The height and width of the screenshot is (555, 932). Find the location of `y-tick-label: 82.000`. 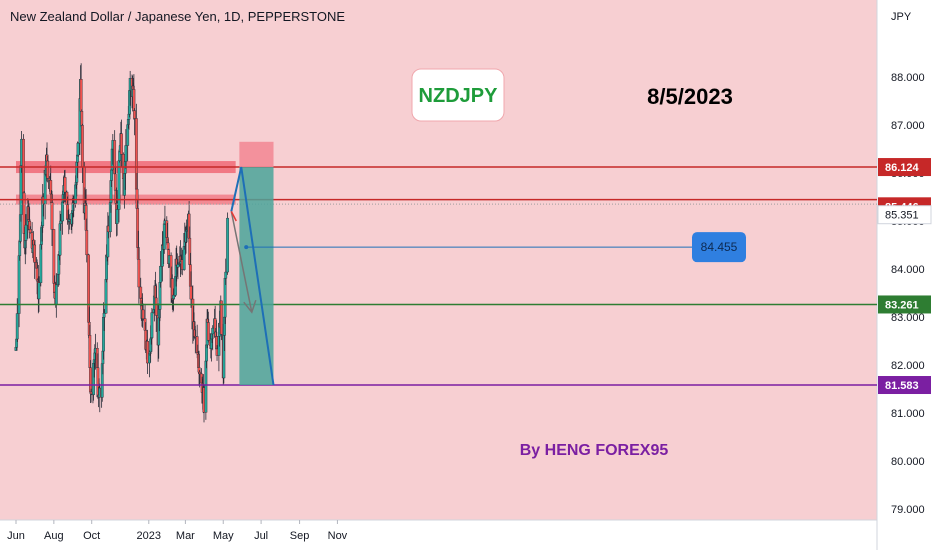

y-tick-label: 82.000 is located at coordinates (908, 366).